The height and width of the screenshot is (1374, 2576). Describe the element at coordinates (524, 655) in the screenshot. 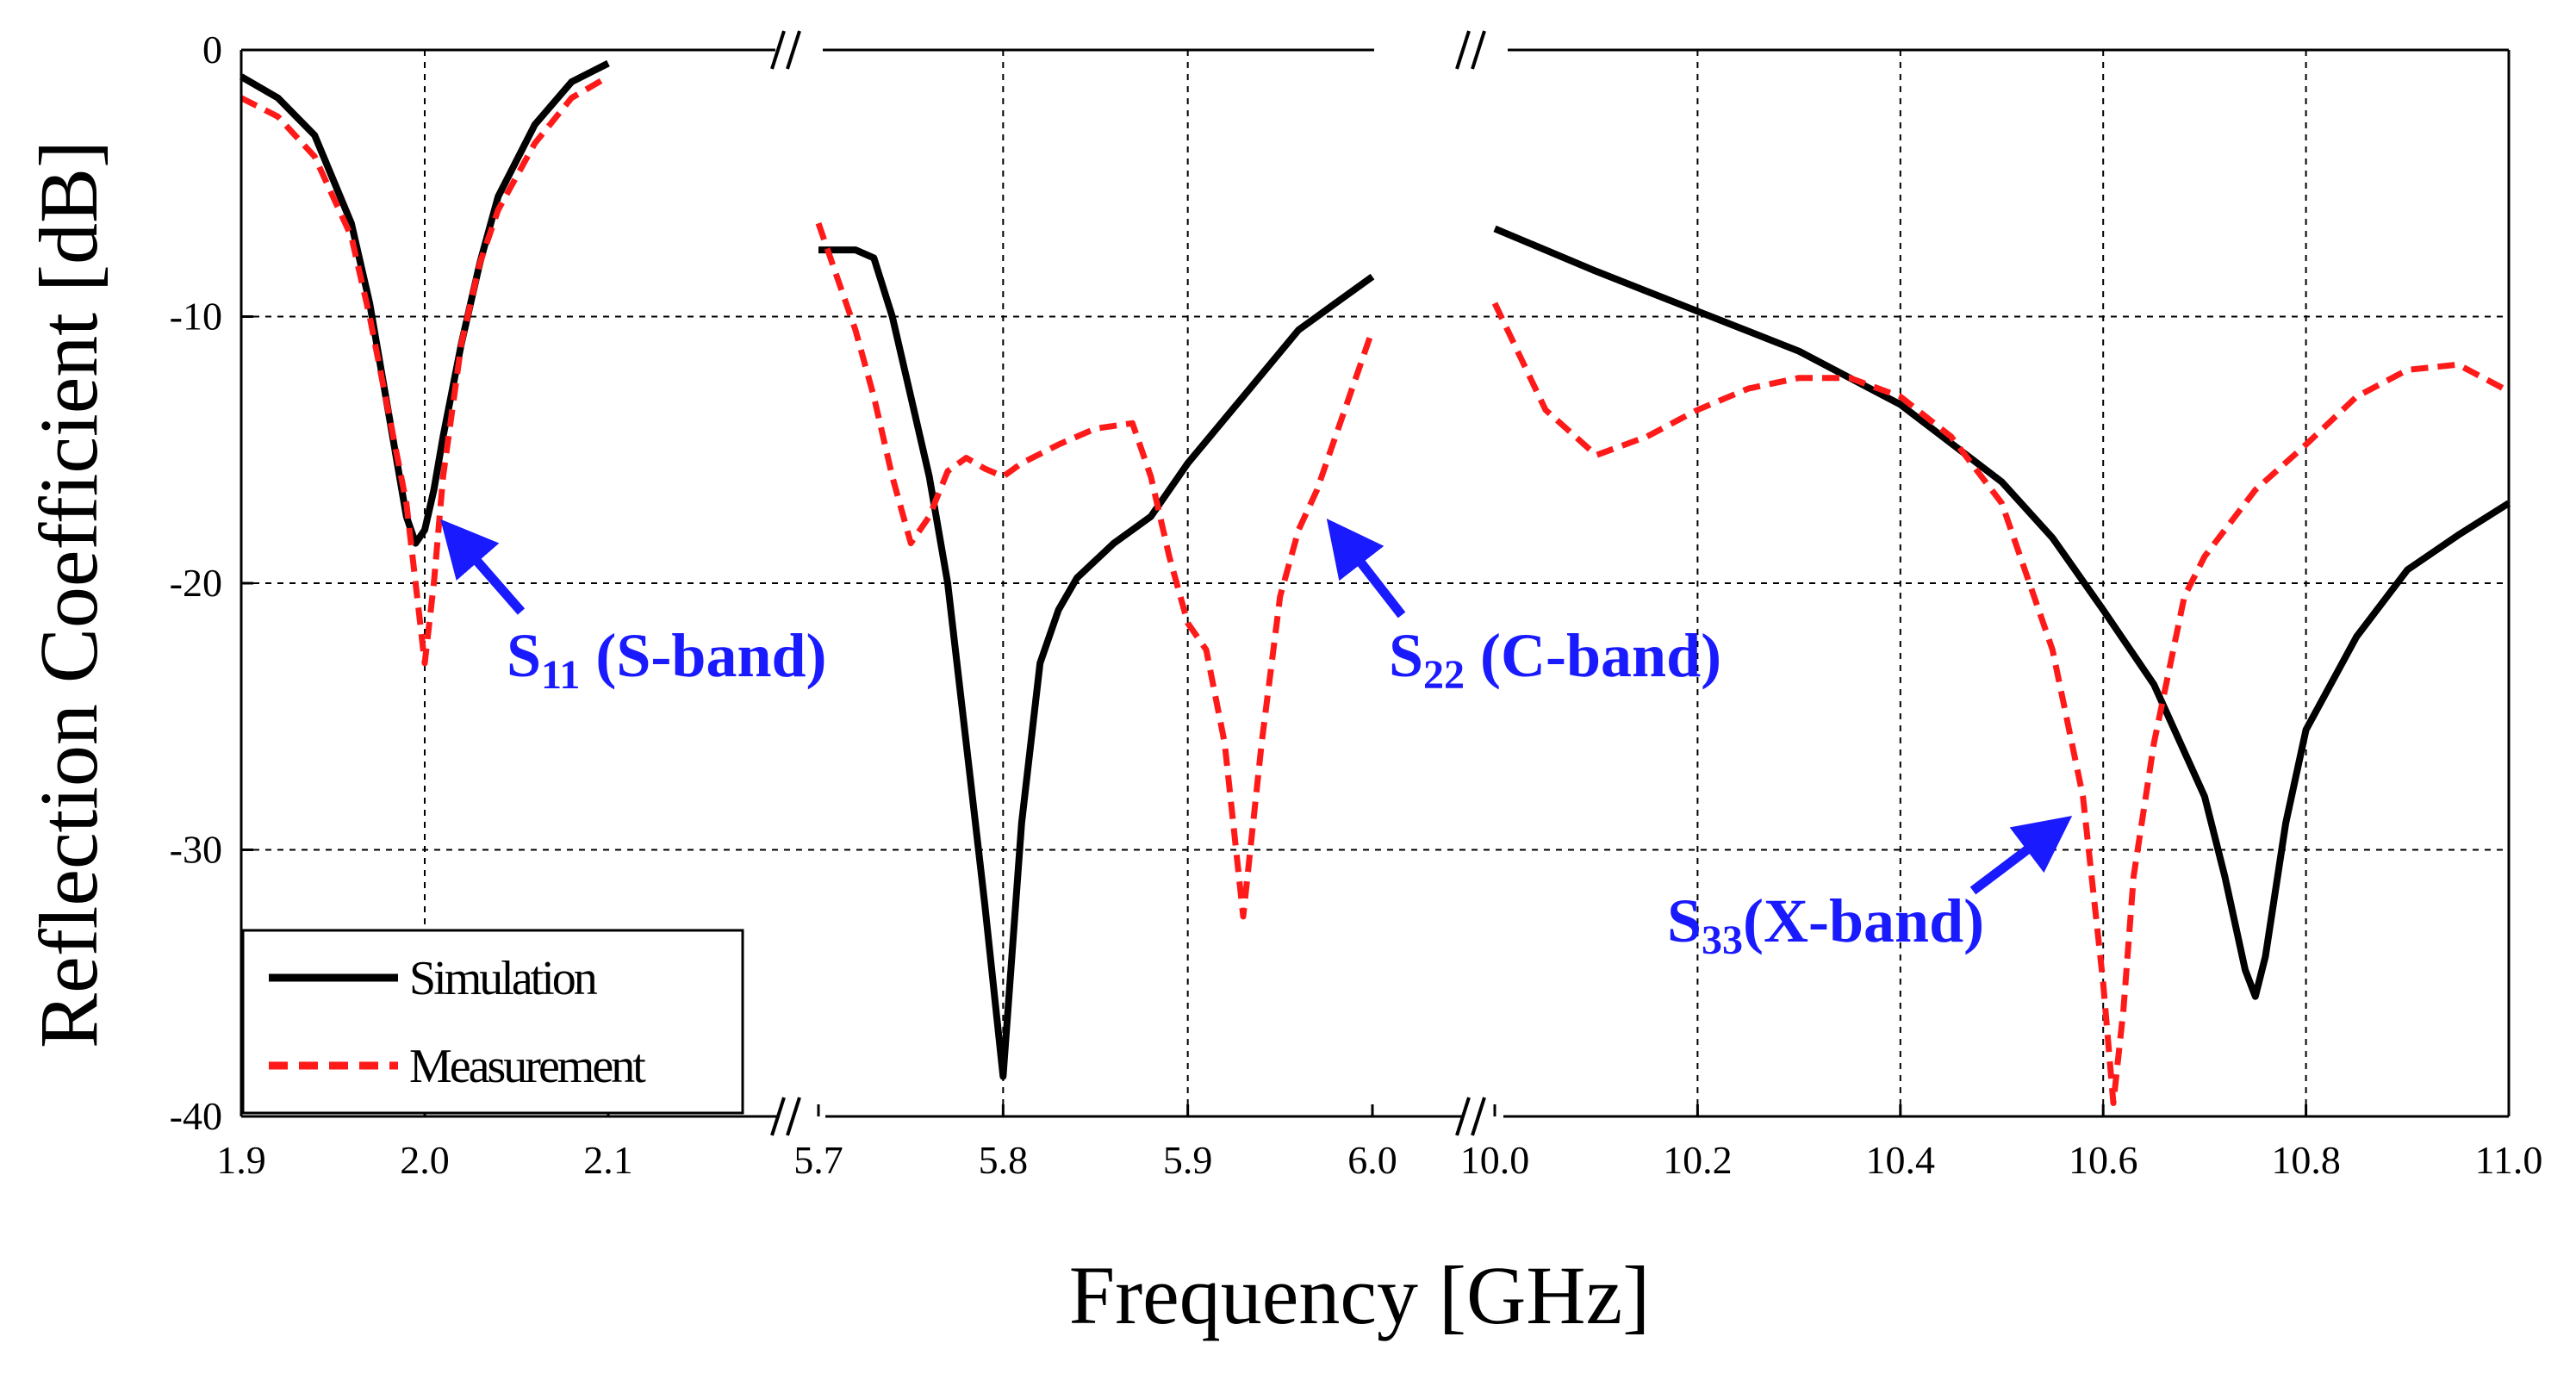

I see `annotation-s11-main: S` at that location.